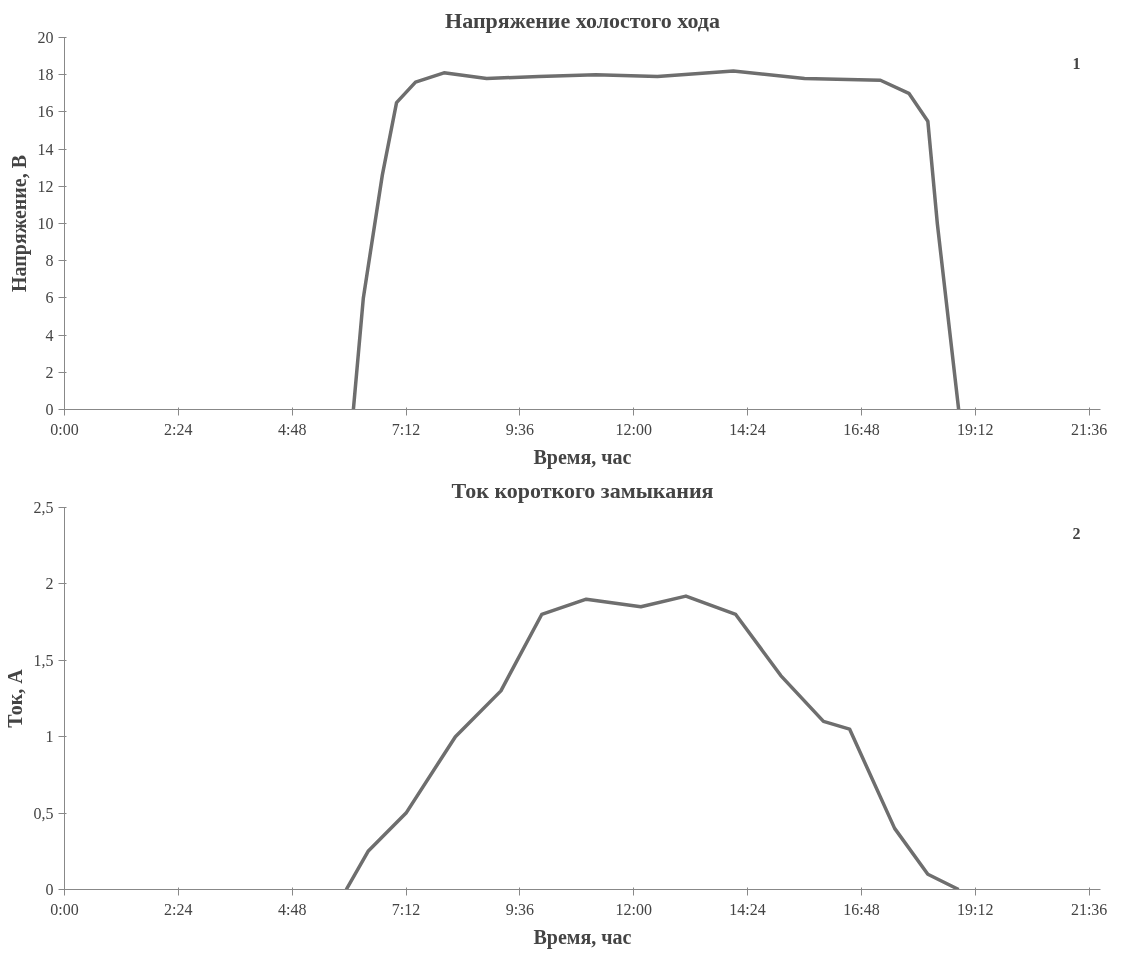 Image resolution: width=1129 pixels, height=962 pixels. I want to click on y-tick-label: 16, so click(45, 112).